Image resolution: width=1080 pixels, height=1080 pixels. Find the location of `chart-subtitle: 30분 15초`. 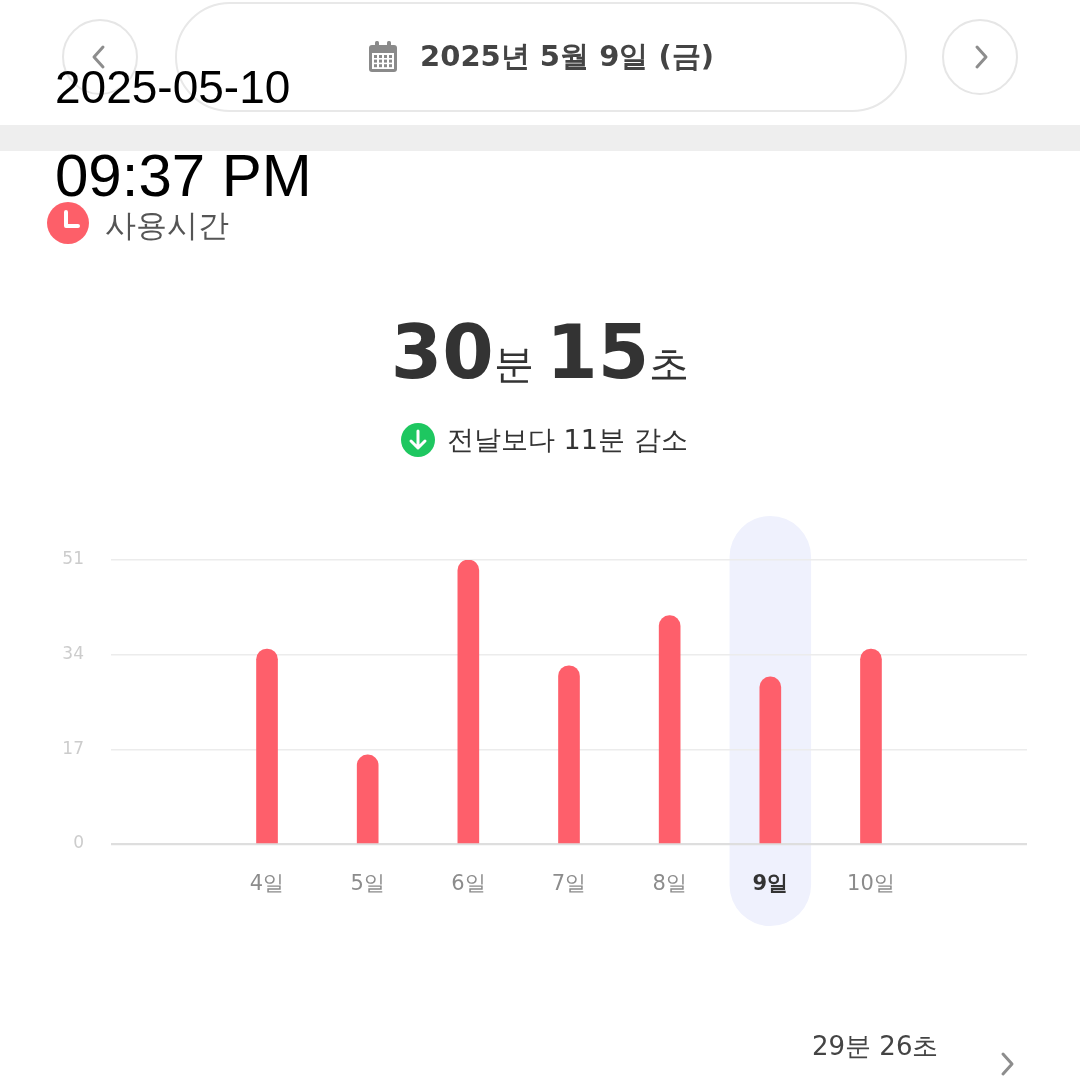

chart-subtitle: 30분 15초 is located at coordinates (540, 352).